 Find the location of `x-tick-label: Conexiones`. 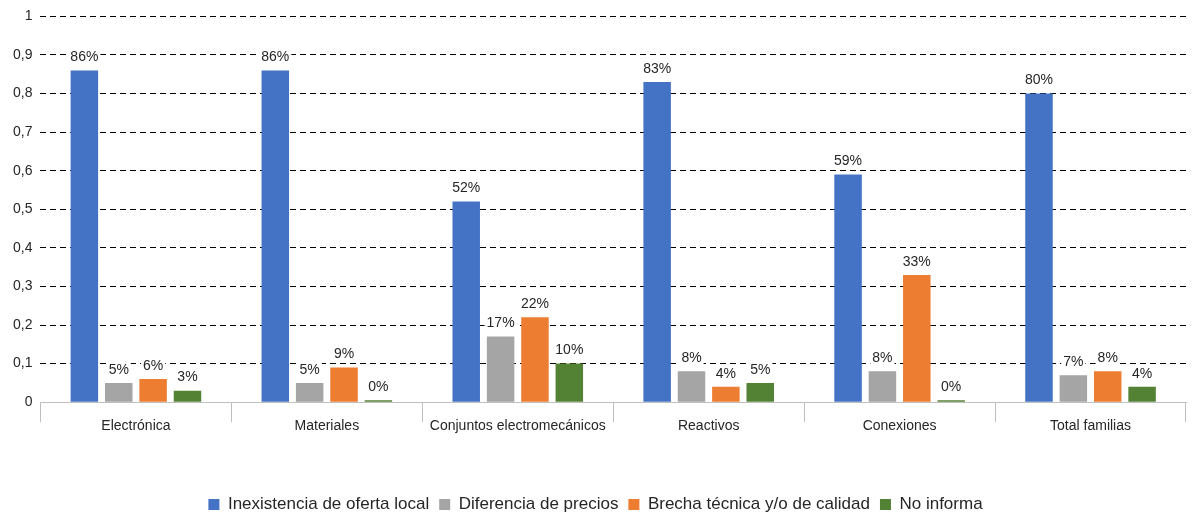

x-tick-label: Conexiones is located at coordinates (899, 425).